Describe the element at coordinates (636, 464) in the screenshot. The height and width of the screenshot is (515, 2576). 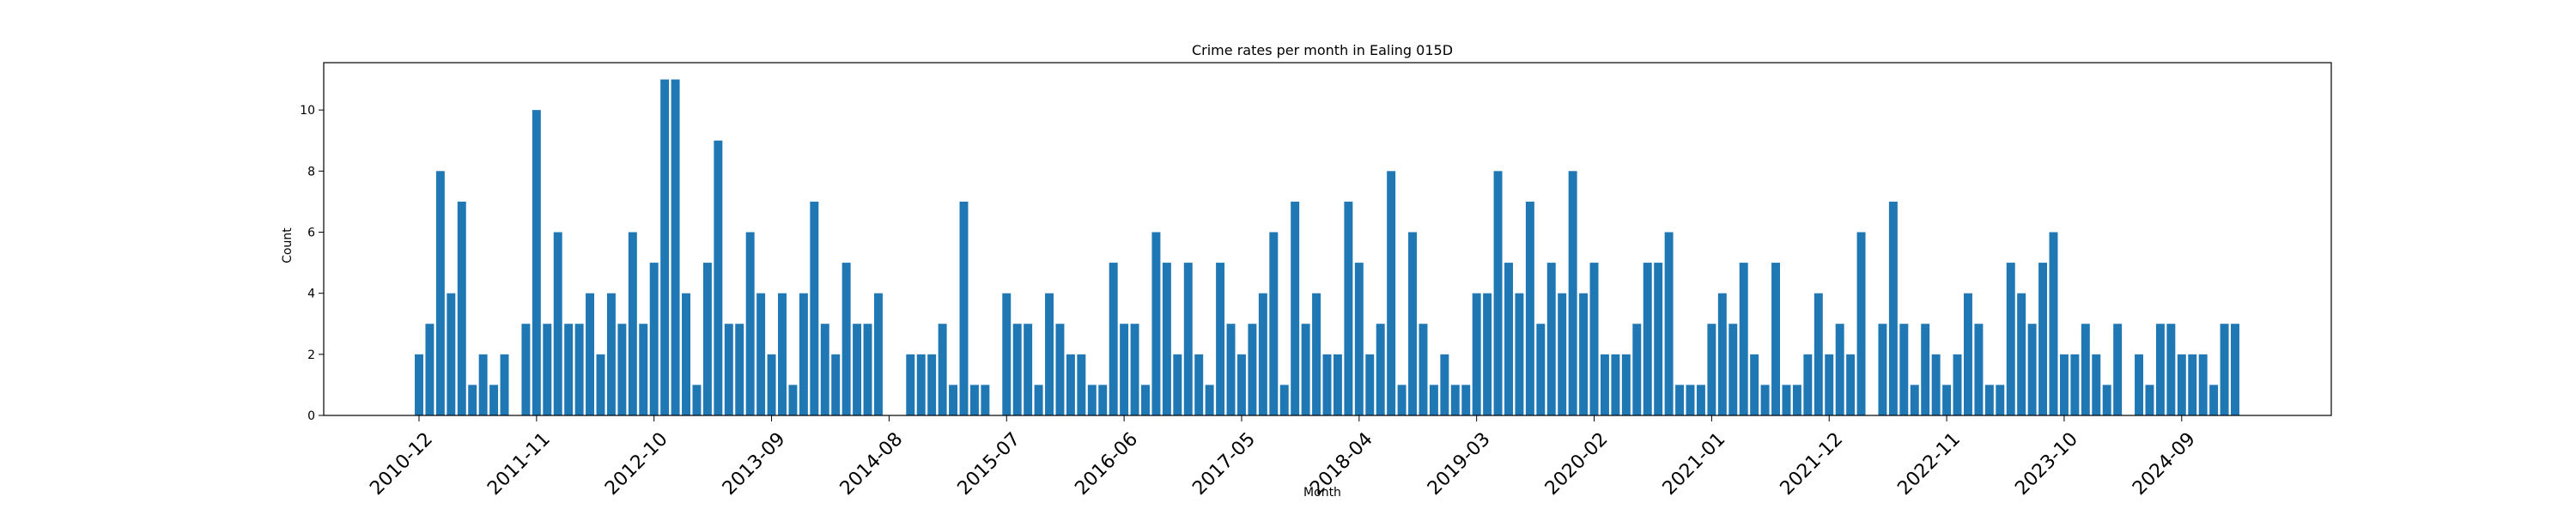
I see `x-tick-label: 2012-10` at that location.